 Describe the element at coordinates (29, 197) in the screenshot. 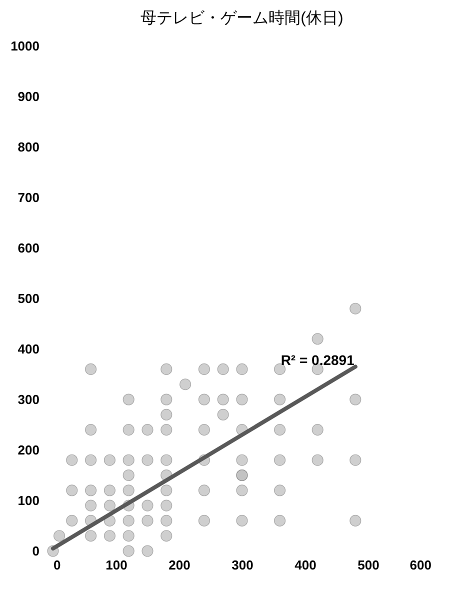

I see `y-tick-label: 700` at that location.